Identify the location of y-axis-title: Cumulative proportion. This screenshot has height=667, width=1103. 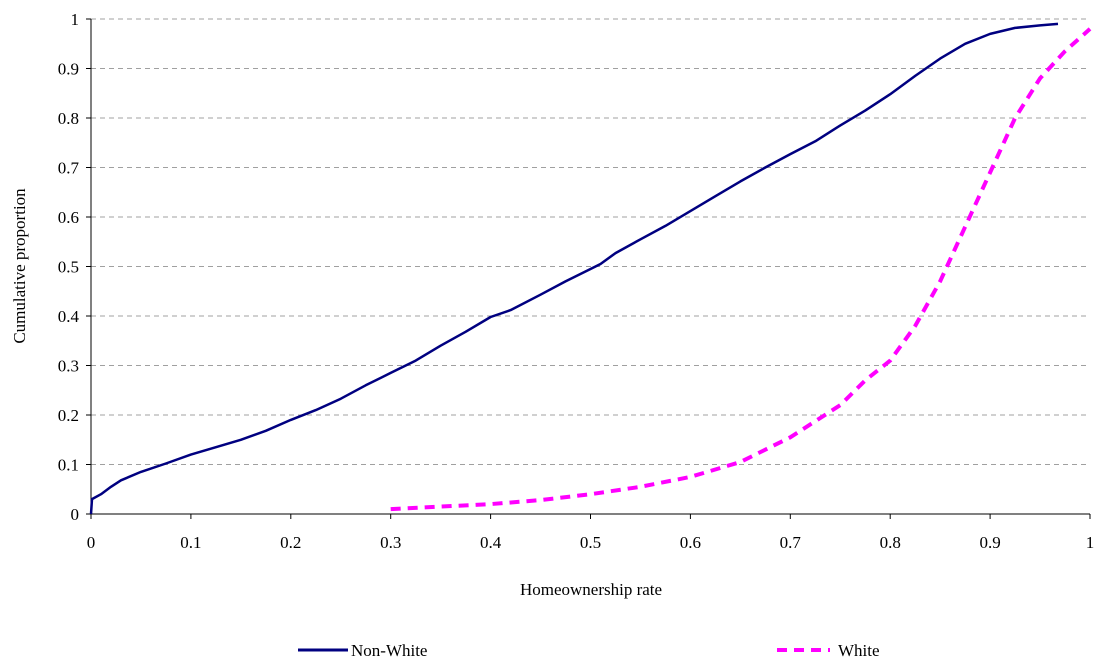
(19, 266).